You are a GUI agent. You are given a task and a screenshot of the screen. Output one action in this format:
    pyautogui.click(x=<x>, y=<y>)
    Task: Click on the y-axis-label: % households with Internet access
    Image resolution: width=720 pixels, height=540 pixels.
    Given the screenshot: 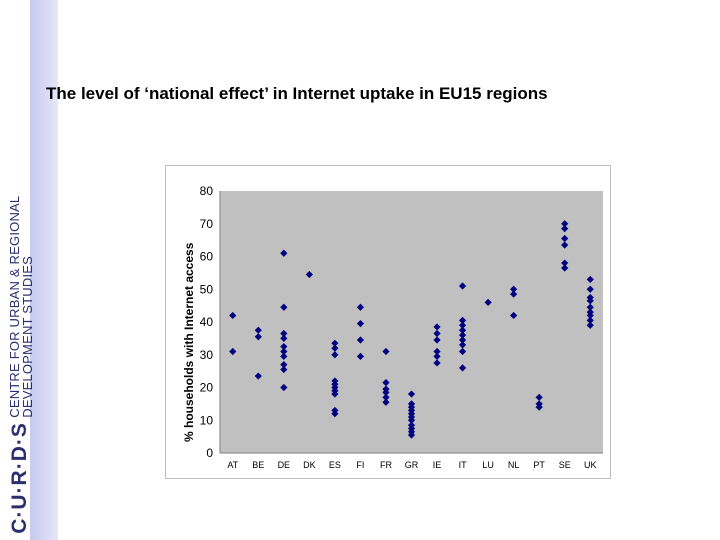 What is the action you would take?
    pyautogui.click(x=189, y=342)
    